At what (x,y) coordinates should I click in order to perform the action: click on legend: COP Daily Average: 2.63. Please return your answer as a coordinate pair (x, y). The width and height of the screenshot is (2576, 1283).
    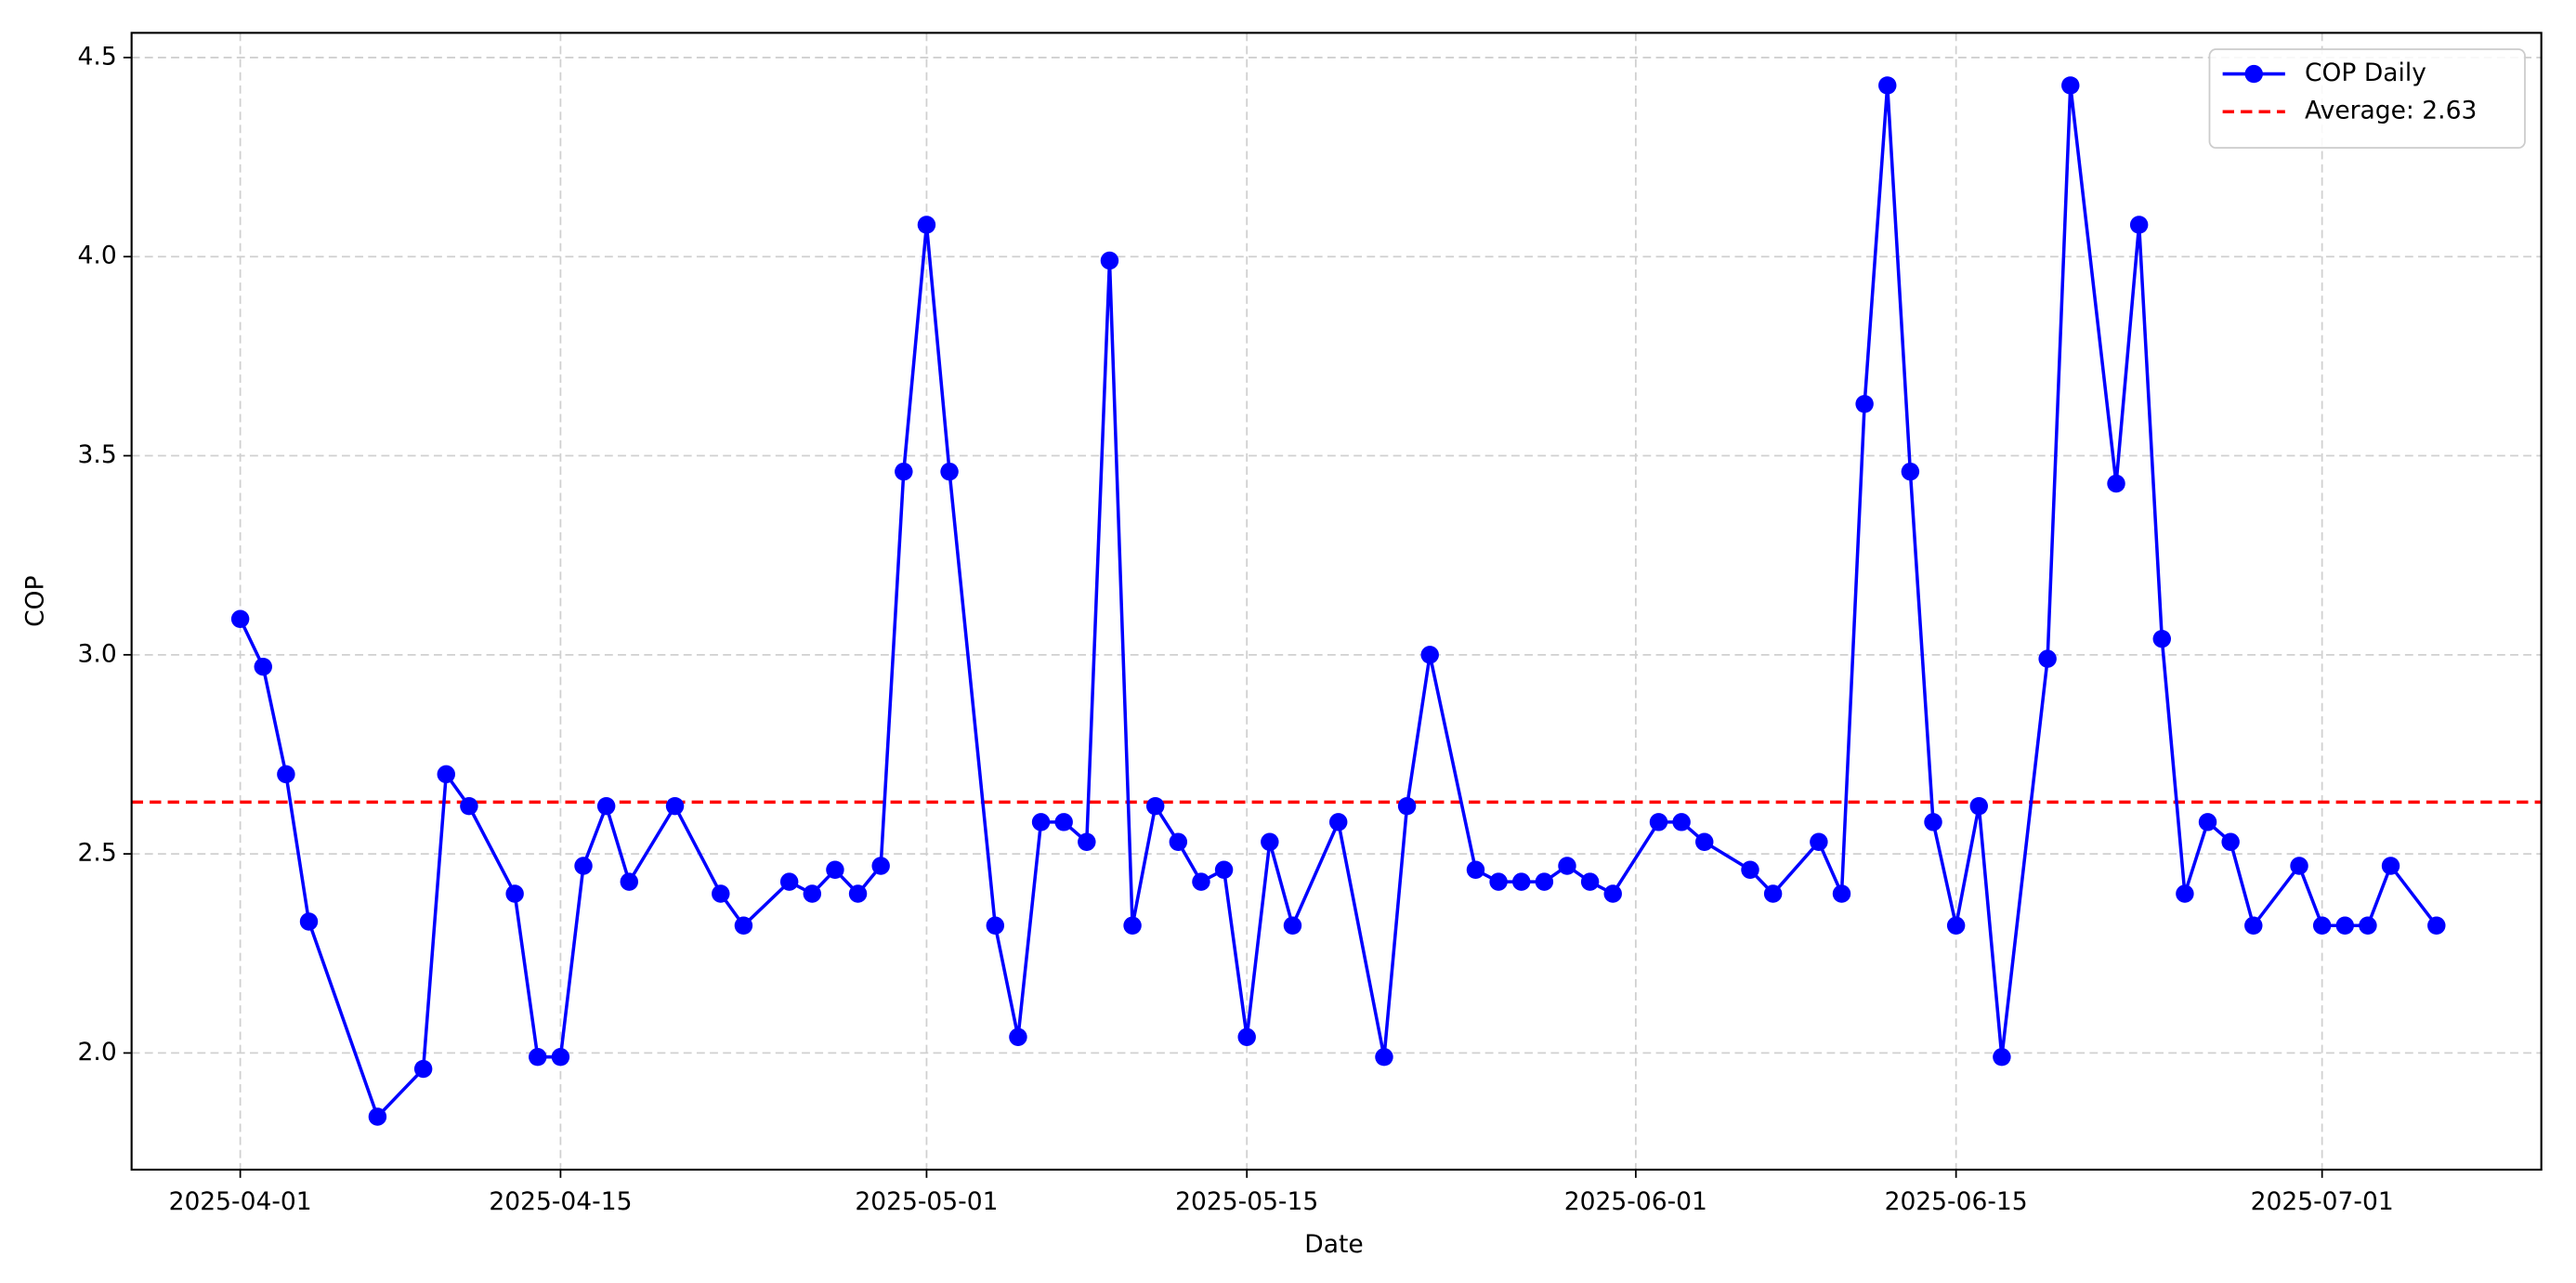
    Looking at the image, I should click on (2367, 99).